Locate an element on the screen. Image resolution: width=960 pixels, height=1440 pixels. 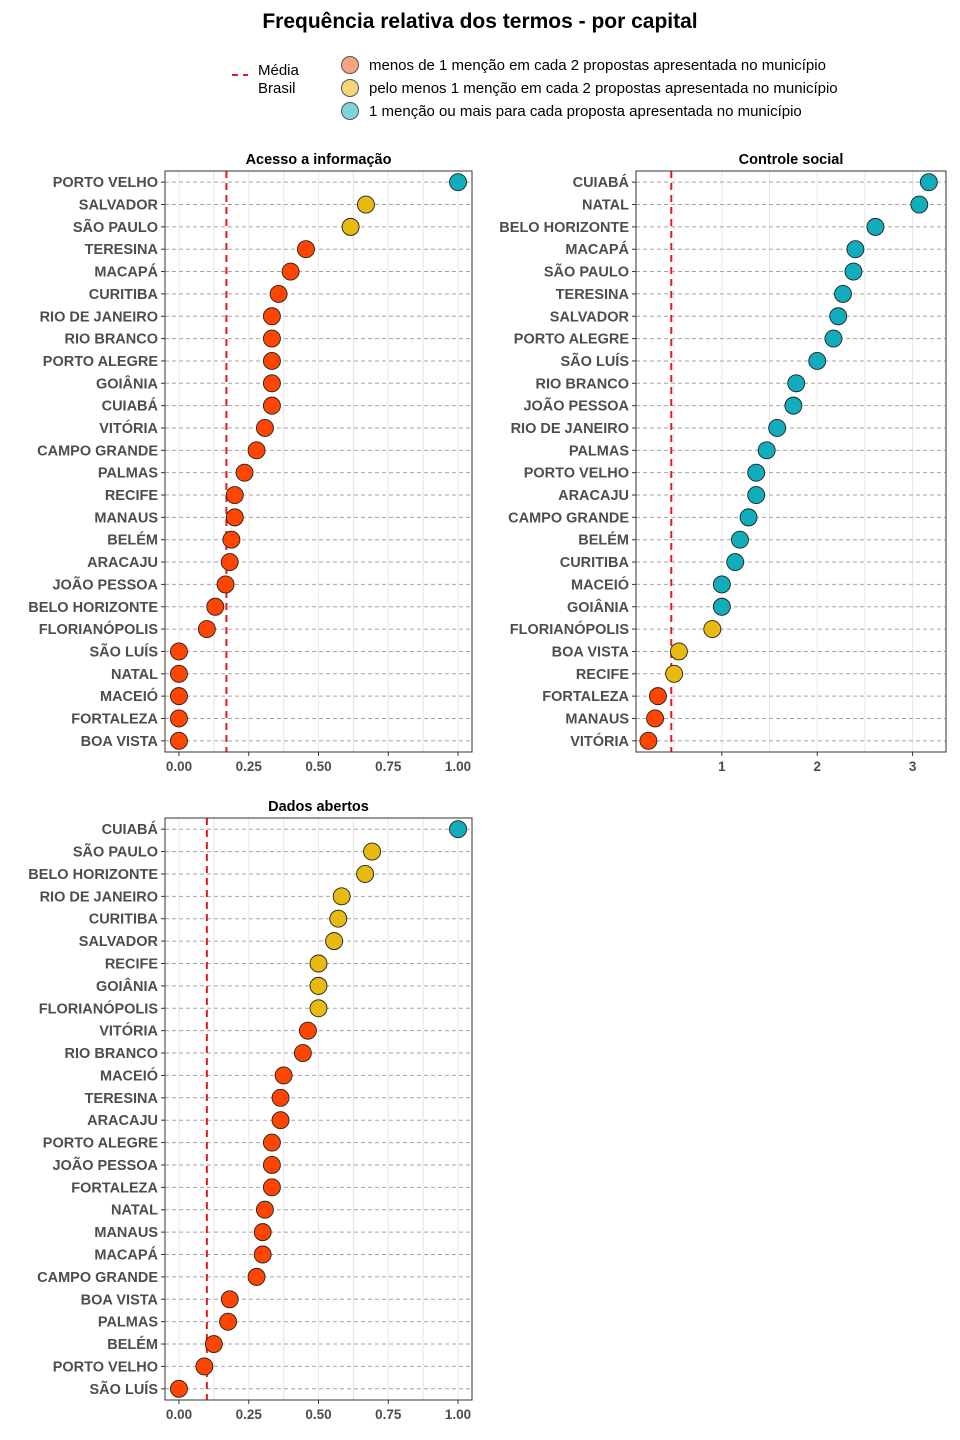
x-tick-label: 3 is located at coordinates (913, 766).